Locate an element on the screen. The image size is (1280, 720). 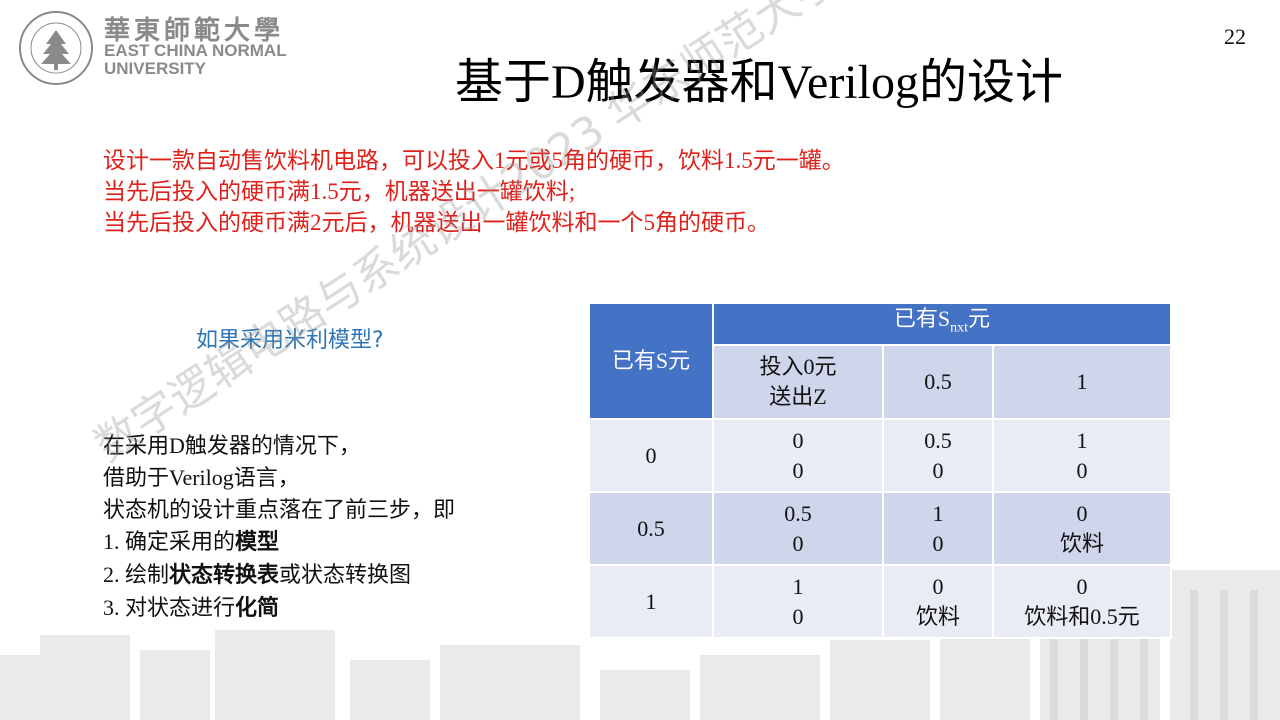
steps-intro-1: 在采用D触发器的情况下， is located at coordinates (232, 445).